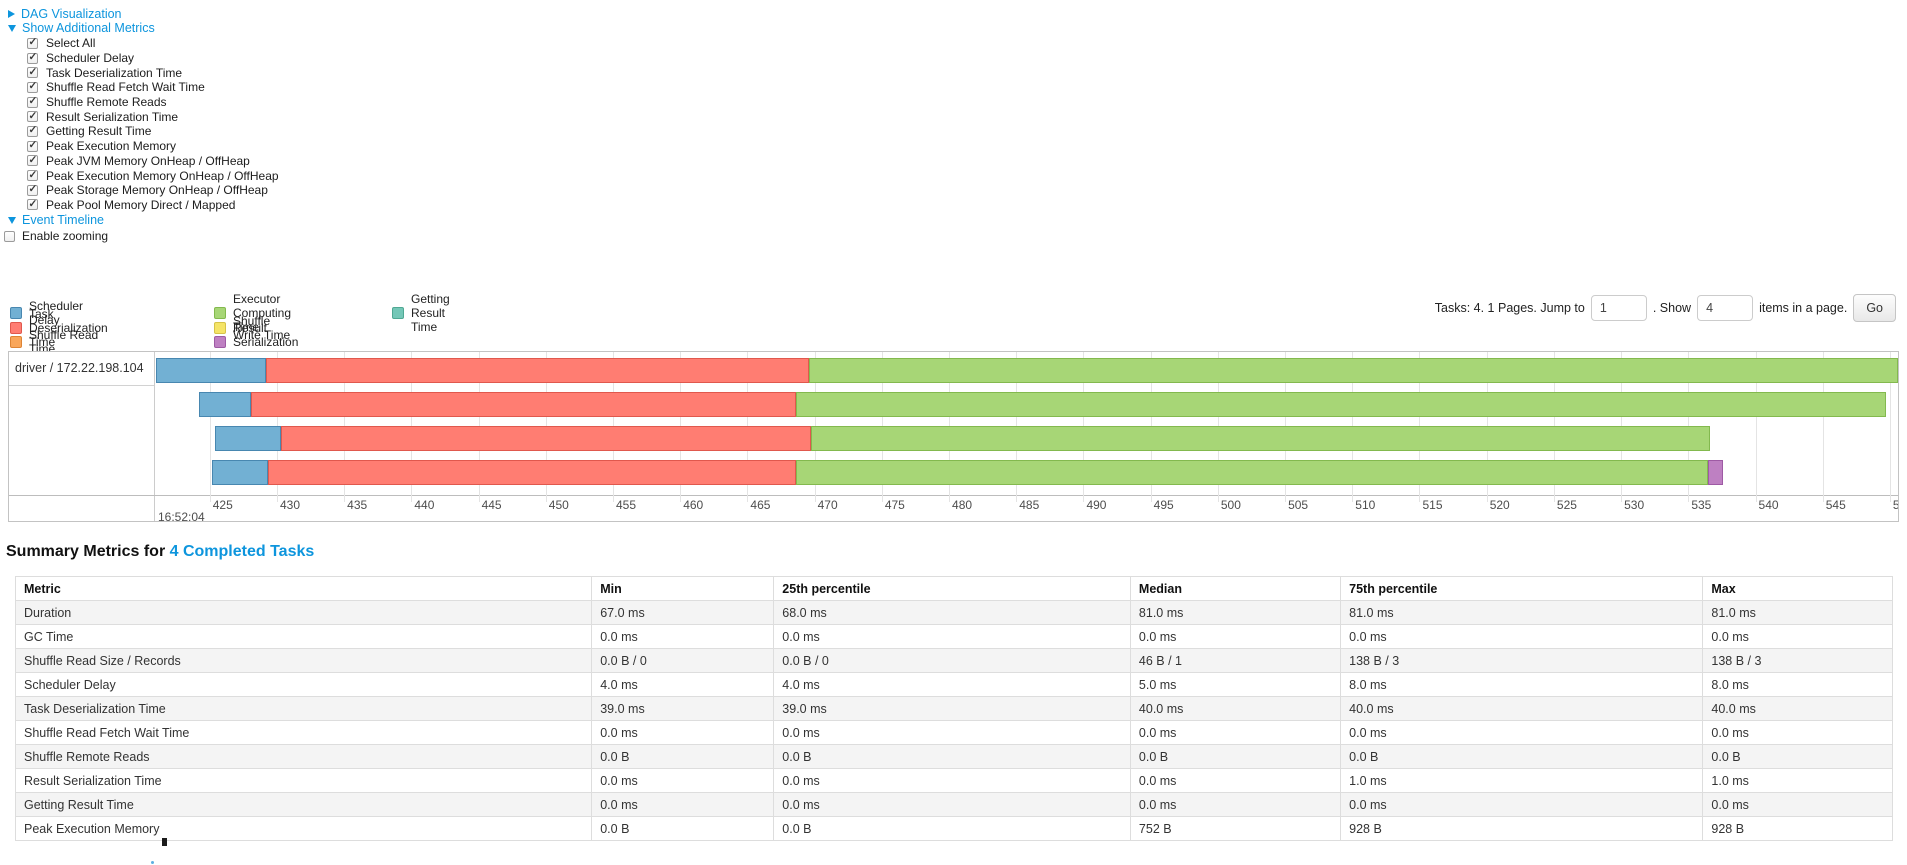 The image size is (1907, 865). Describe the element at coordinates (558, 505) in the screenshot. I see `axis-tick-label: 450` at that location.